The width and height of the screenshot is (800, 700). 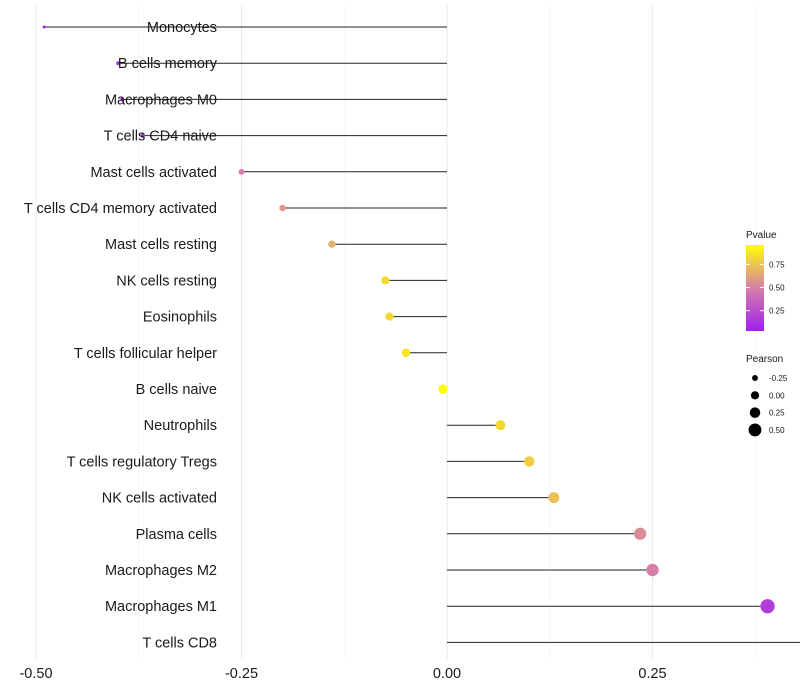 I want to click on category-label: Eosinophils, so click(x=180, y=318).